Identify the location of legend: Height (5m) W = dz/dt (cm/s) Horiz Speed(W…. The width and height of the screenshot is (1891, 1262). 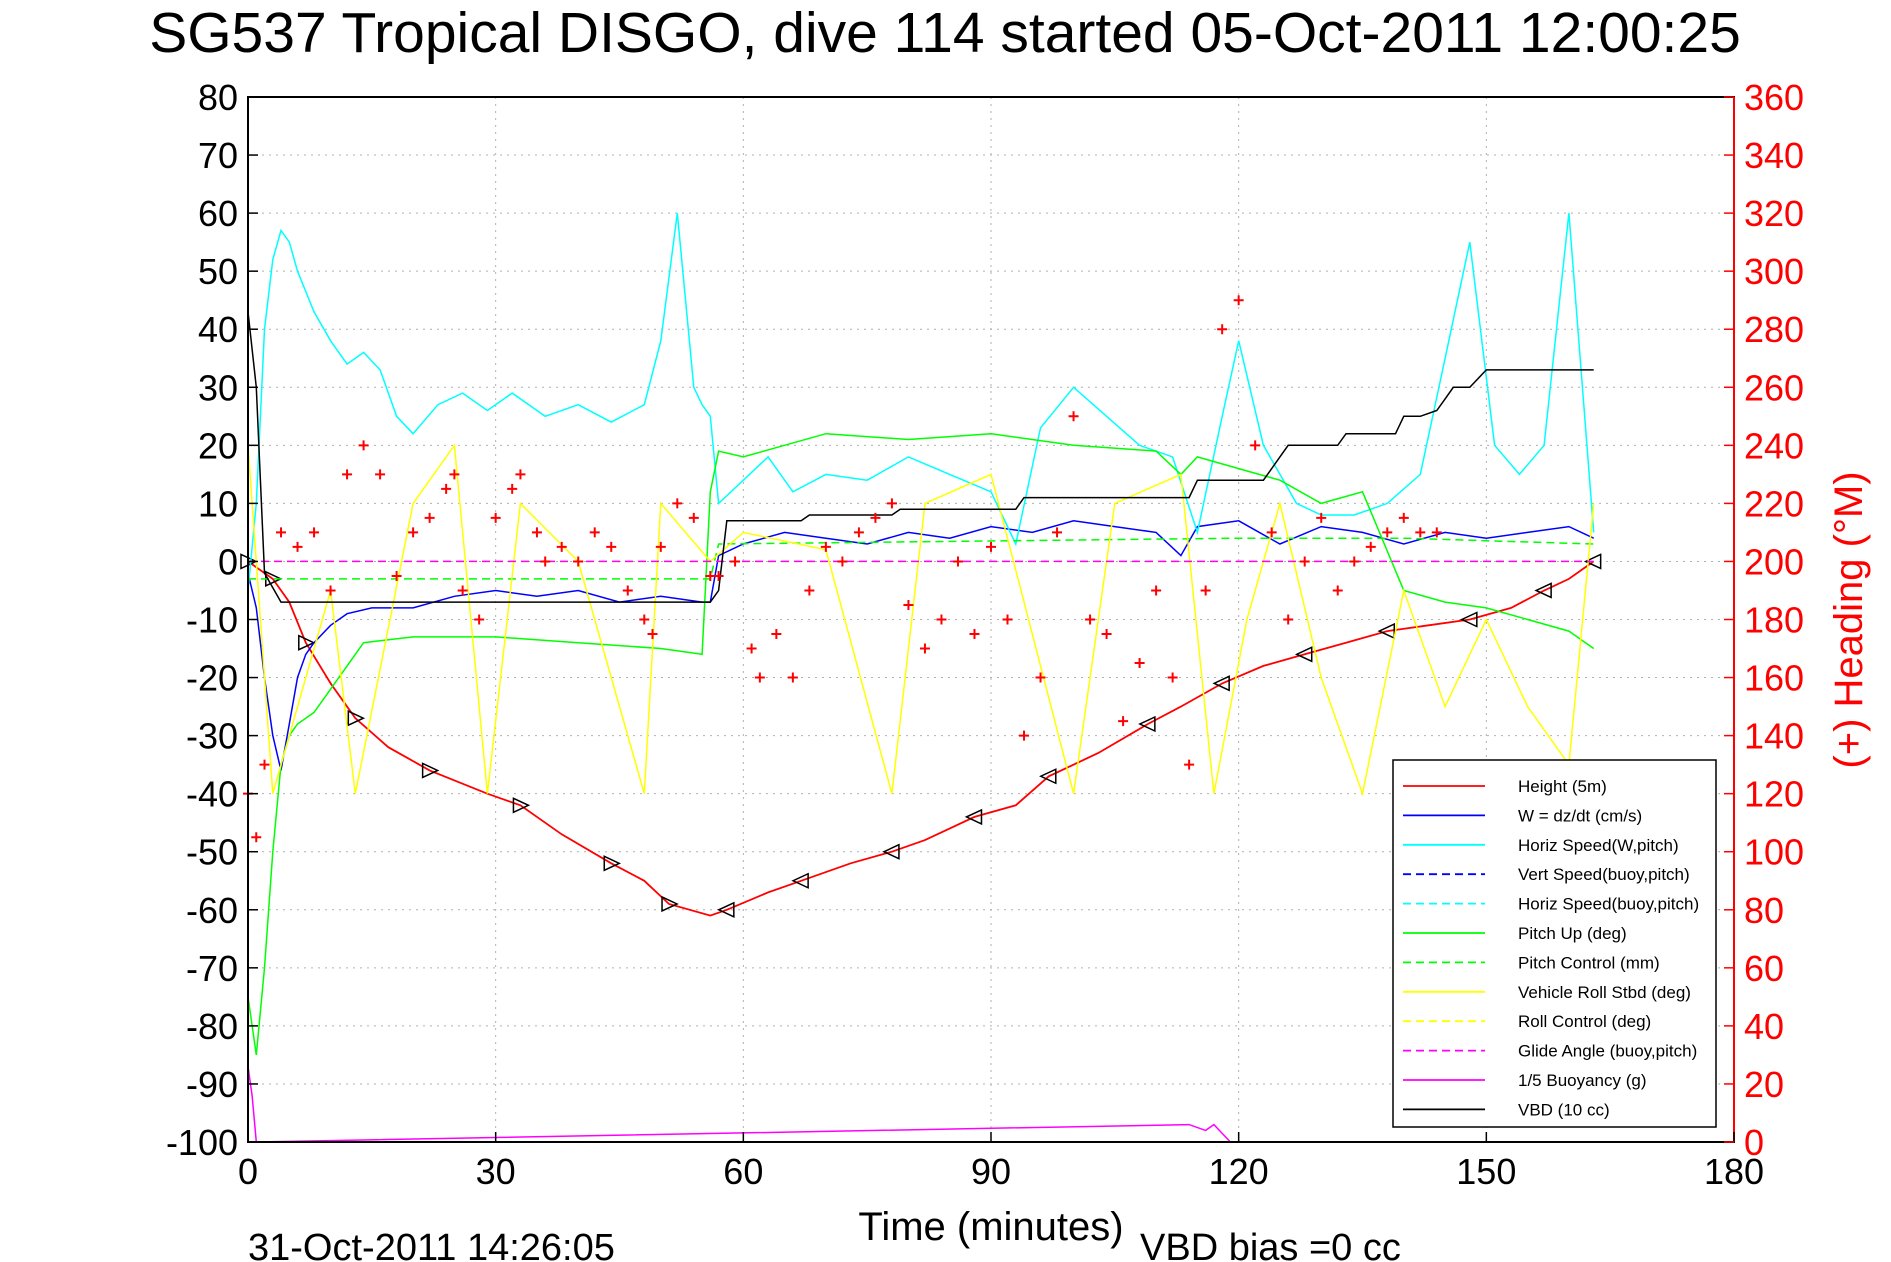
(1554, 943).